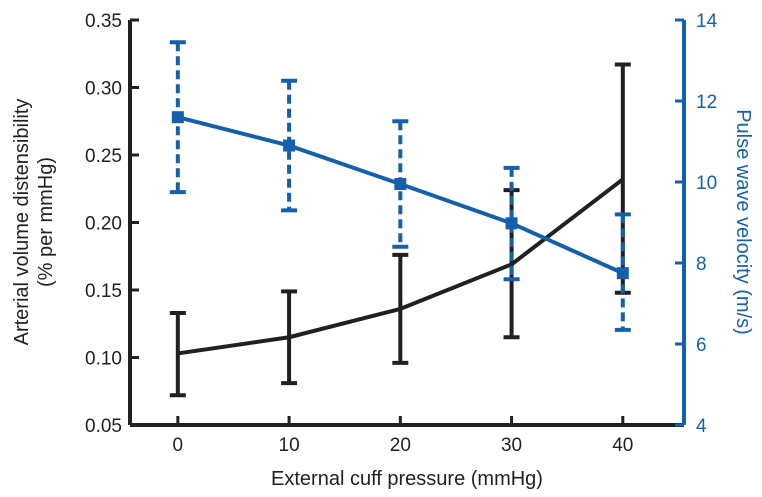 This screenshot has width=762, height=497. I want to click on left-y-tick-label: 0.15, so click(103, 291).